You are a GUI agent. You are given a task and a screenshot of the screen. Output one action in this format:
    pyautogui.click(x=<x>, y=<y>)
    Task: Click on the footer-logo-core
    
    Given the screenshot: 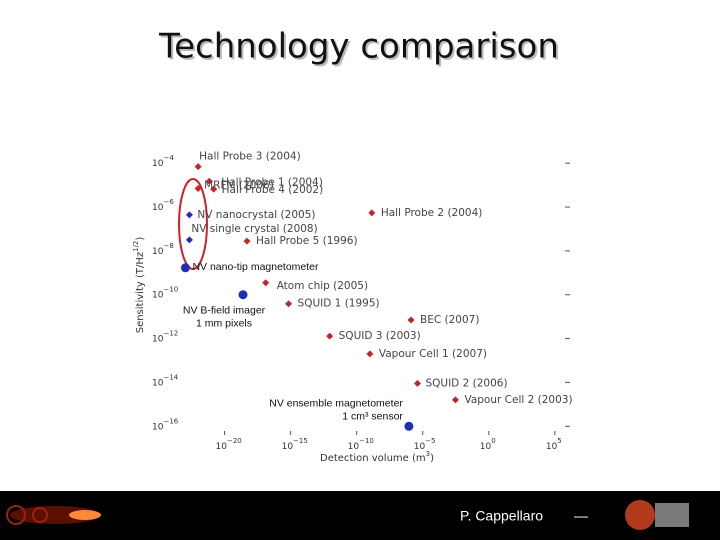 What is the action you would take?
    pyautogui.click(x=85, y=515)
    